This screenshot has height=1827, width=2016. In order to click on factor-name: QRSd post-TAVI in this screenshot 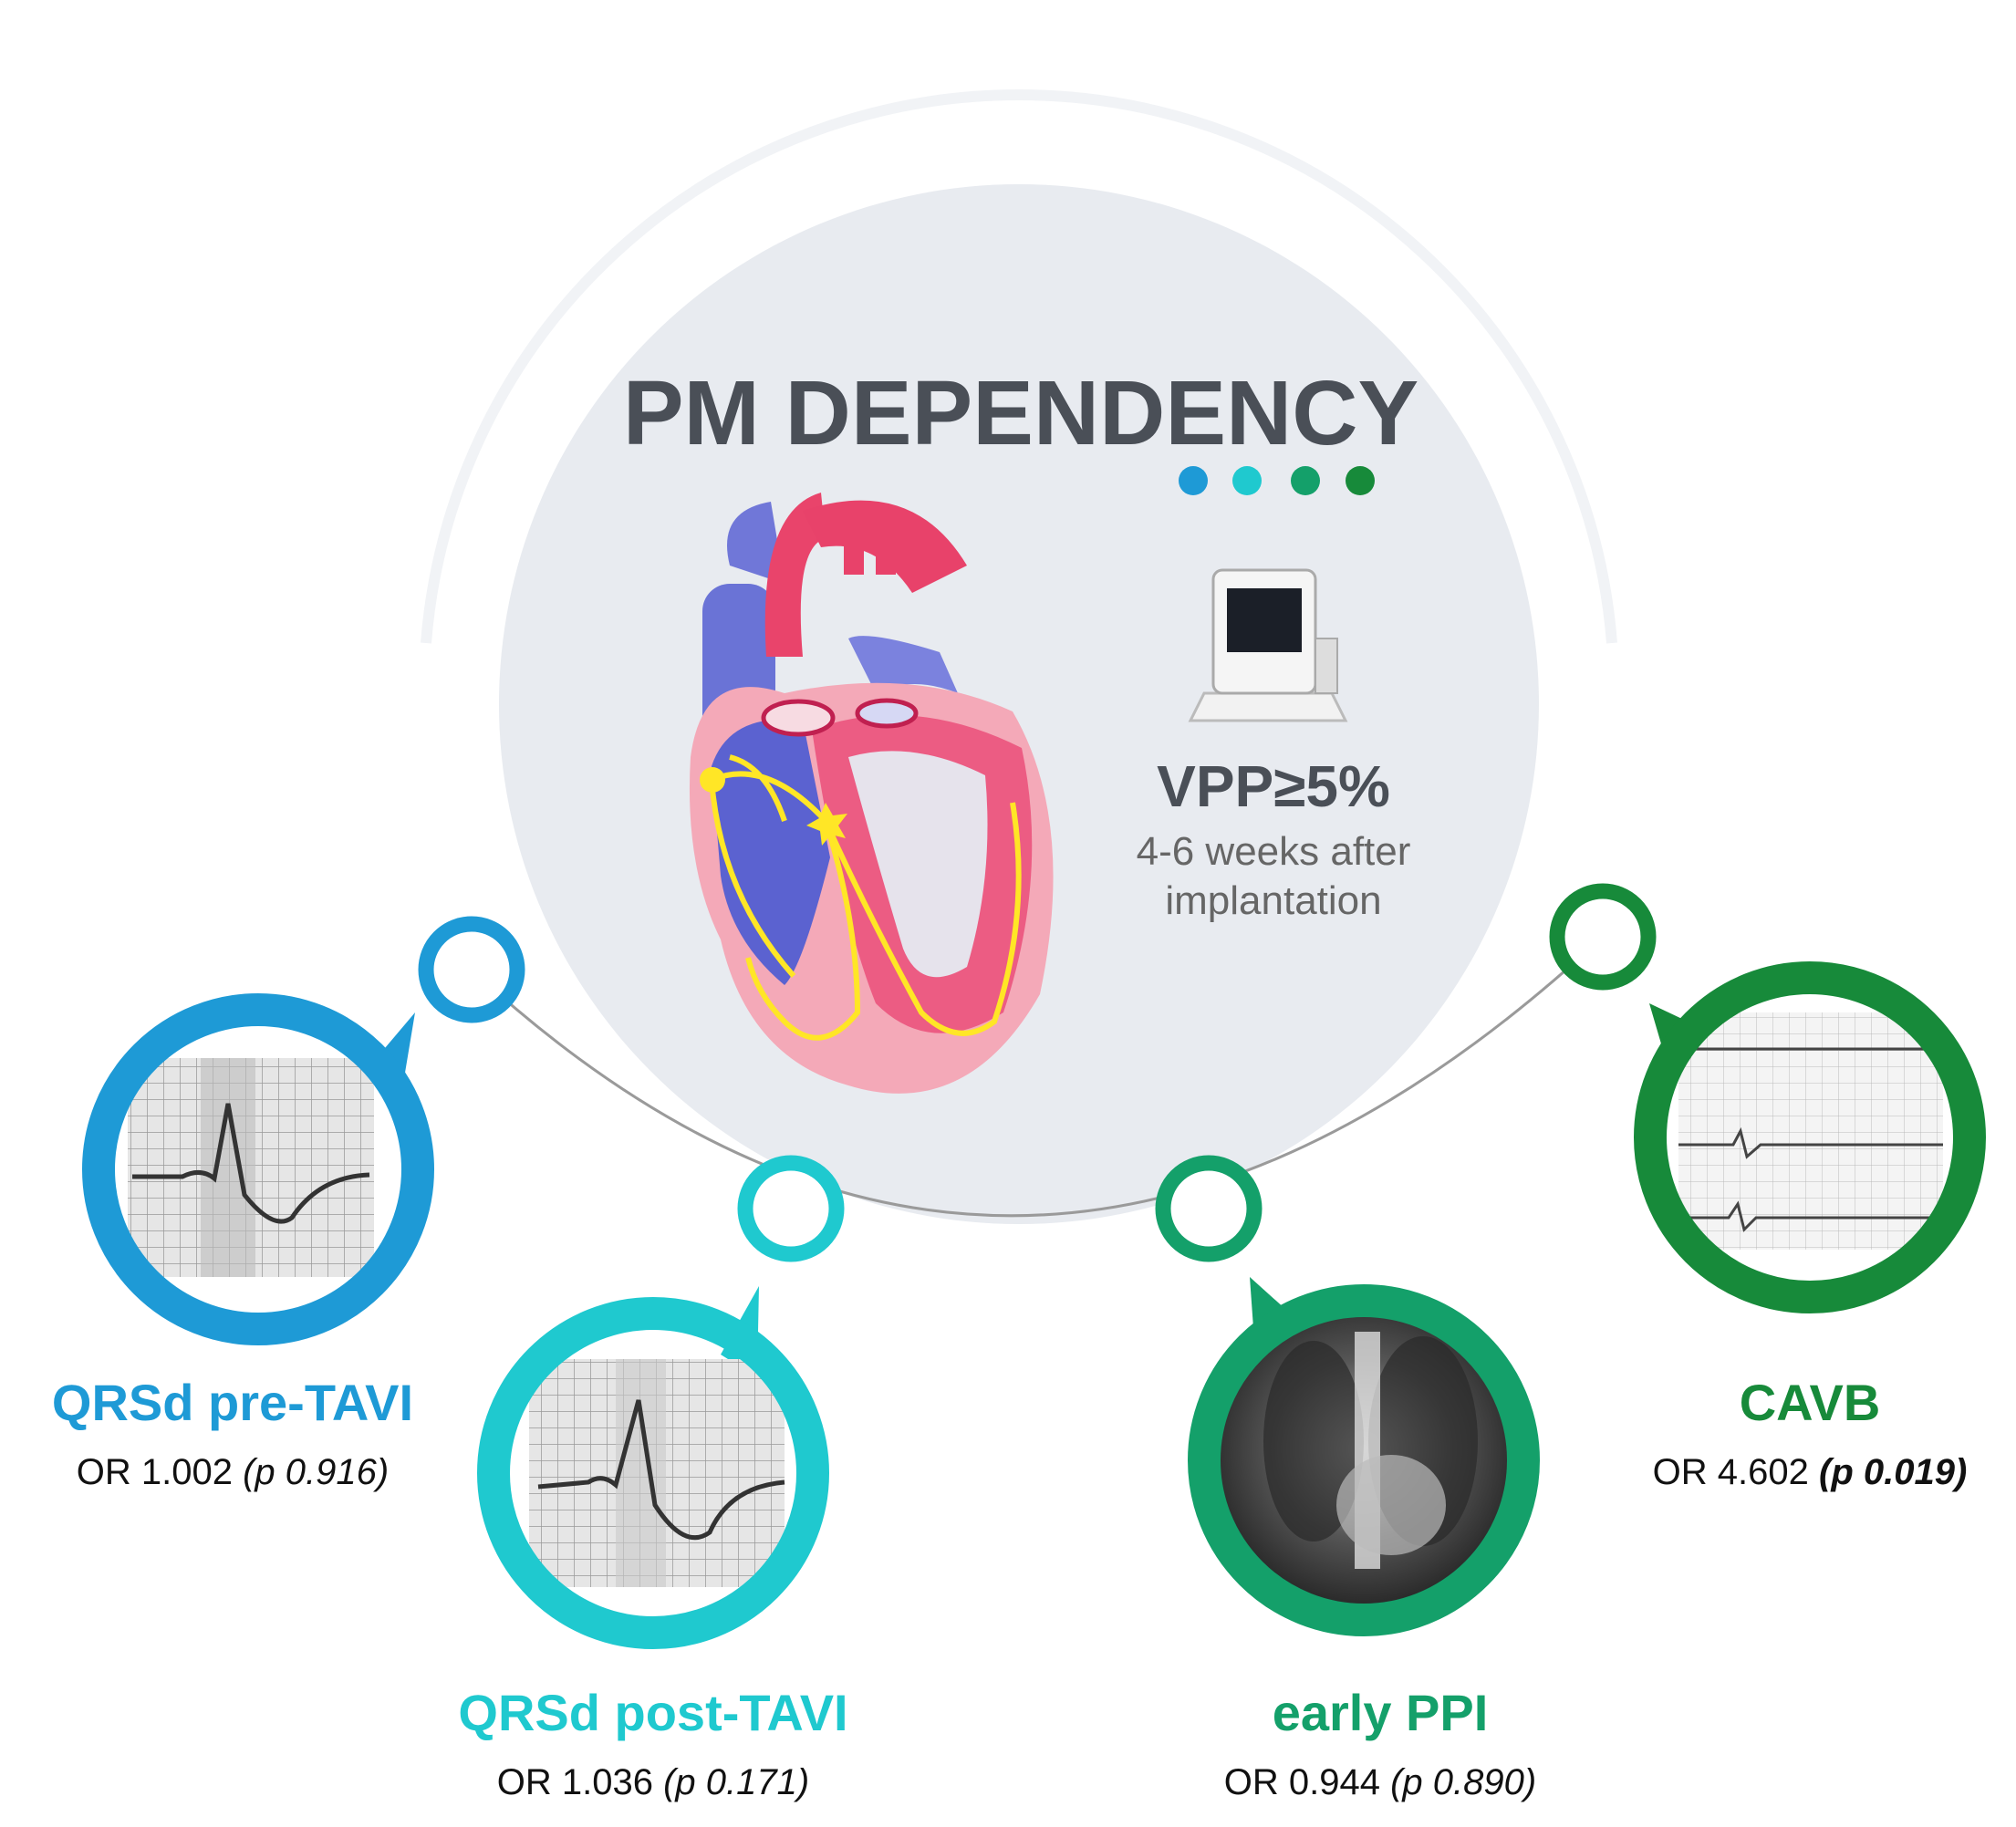, I will do `click(653, 1712)`.